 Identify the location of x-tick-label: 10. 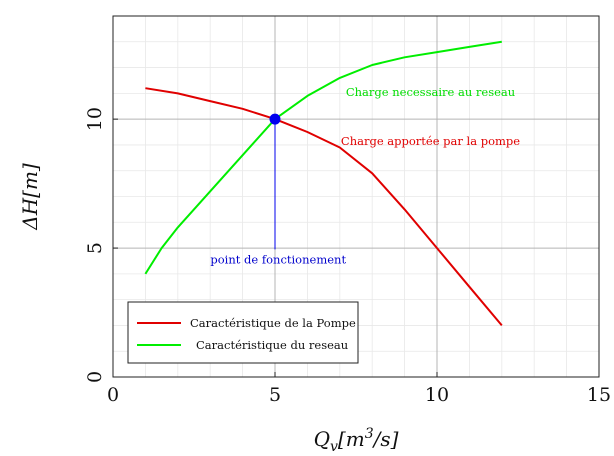
(437, 395).